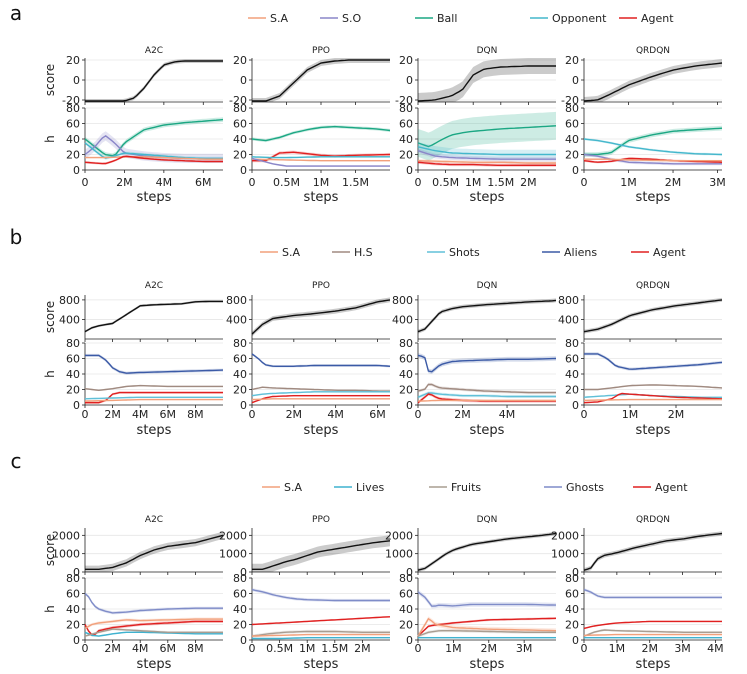 This screenshot has width=747, height=674. Describe the element at coordinates (487, 388) in the screenshot. I see `h-series-hs-band` at that location.